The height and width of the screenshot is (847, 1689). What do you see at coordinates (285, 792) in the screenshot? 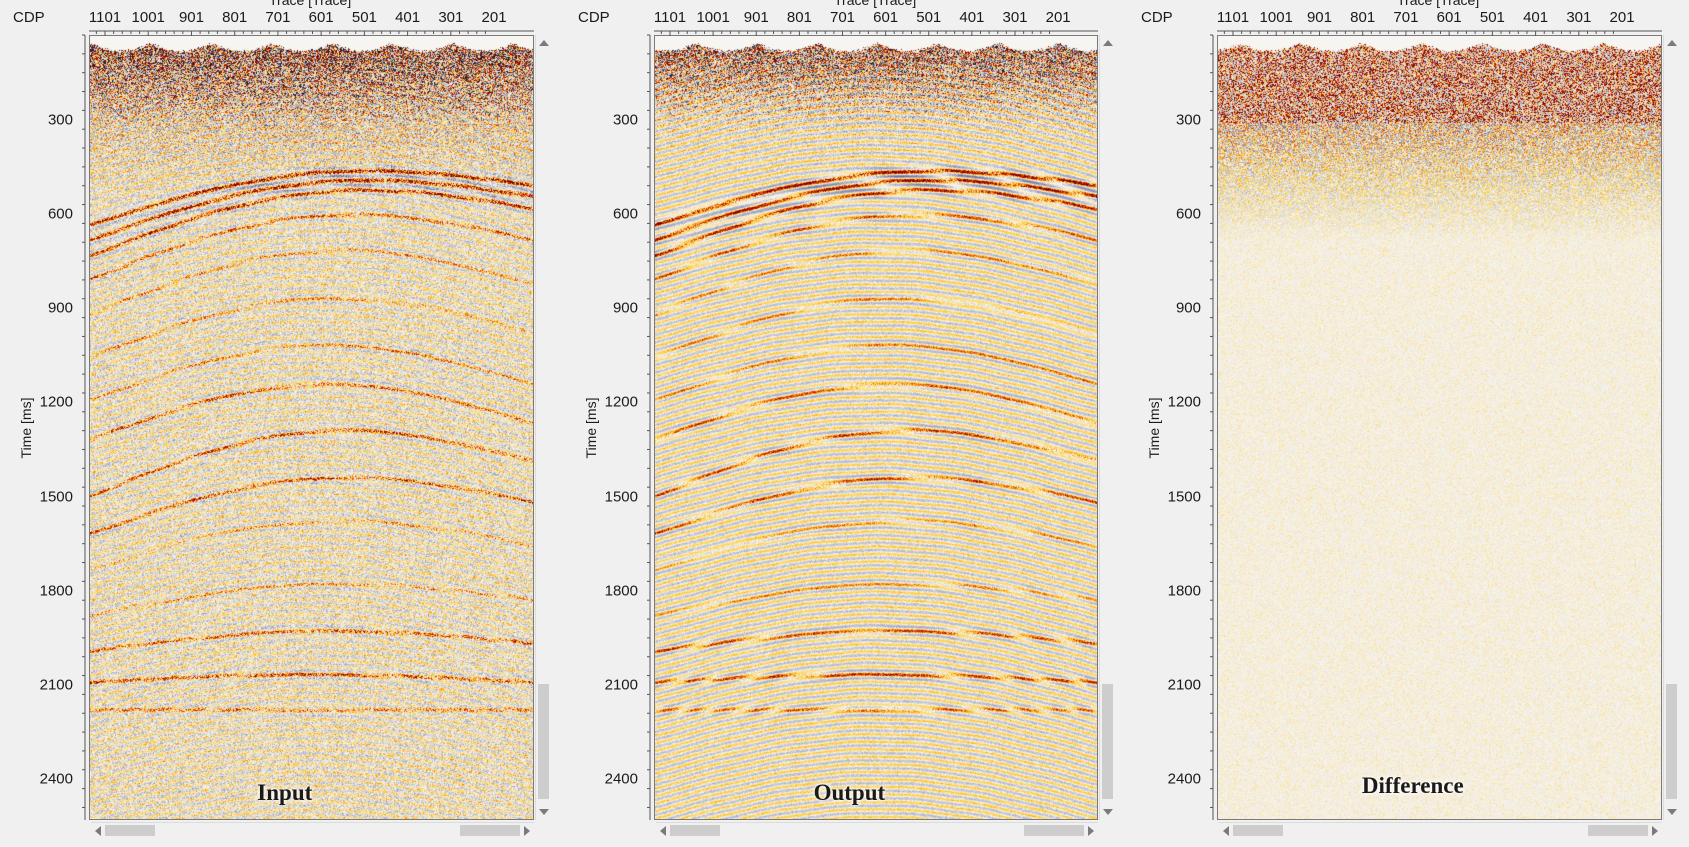
I see `panel-title: Input` at bounding box center [285, 792].